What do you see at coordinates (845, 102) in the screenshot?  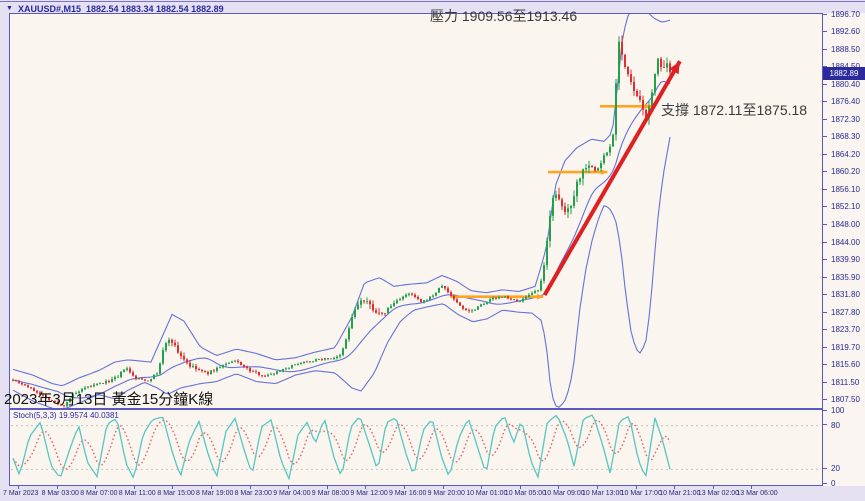 I see `price-tick-label: 1876.40` at bounding box center [845, 102].